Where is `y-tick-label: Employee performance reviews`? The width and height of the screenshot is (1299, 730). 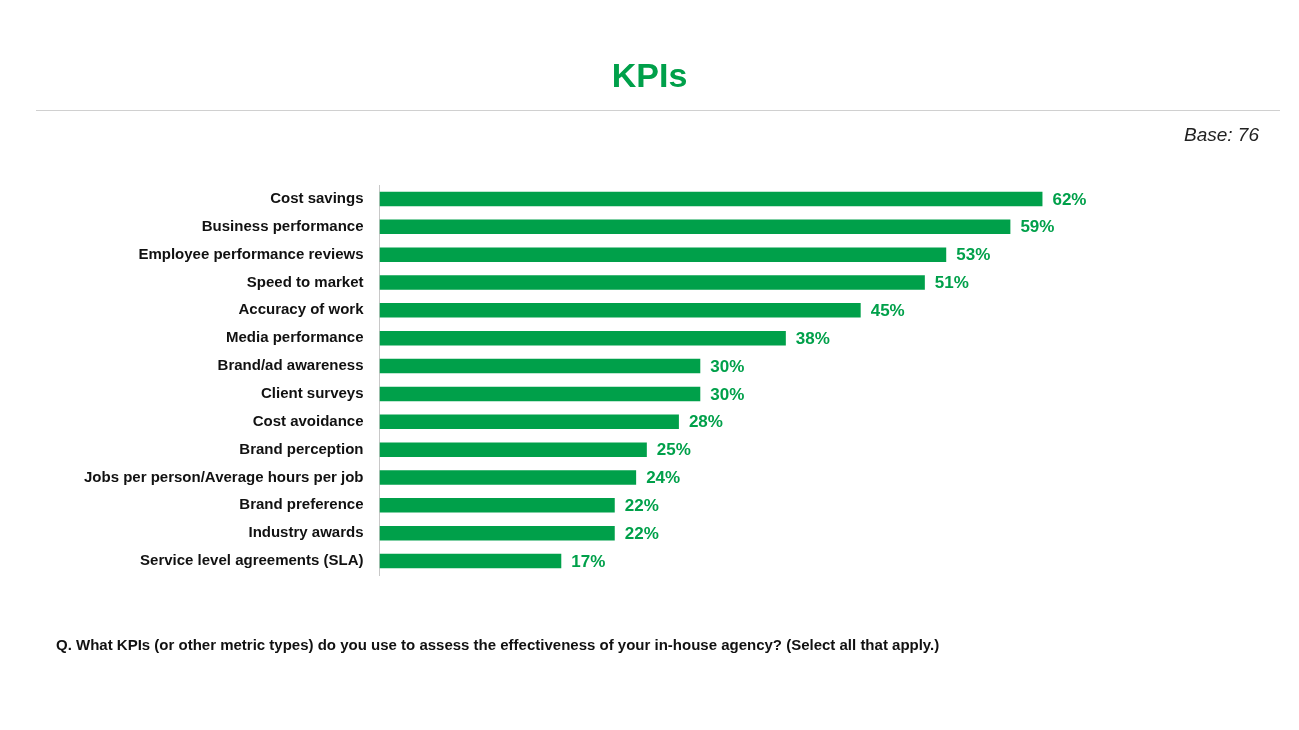
y-tick-label: Employee performance reviews is located at coordinates (251, 253).